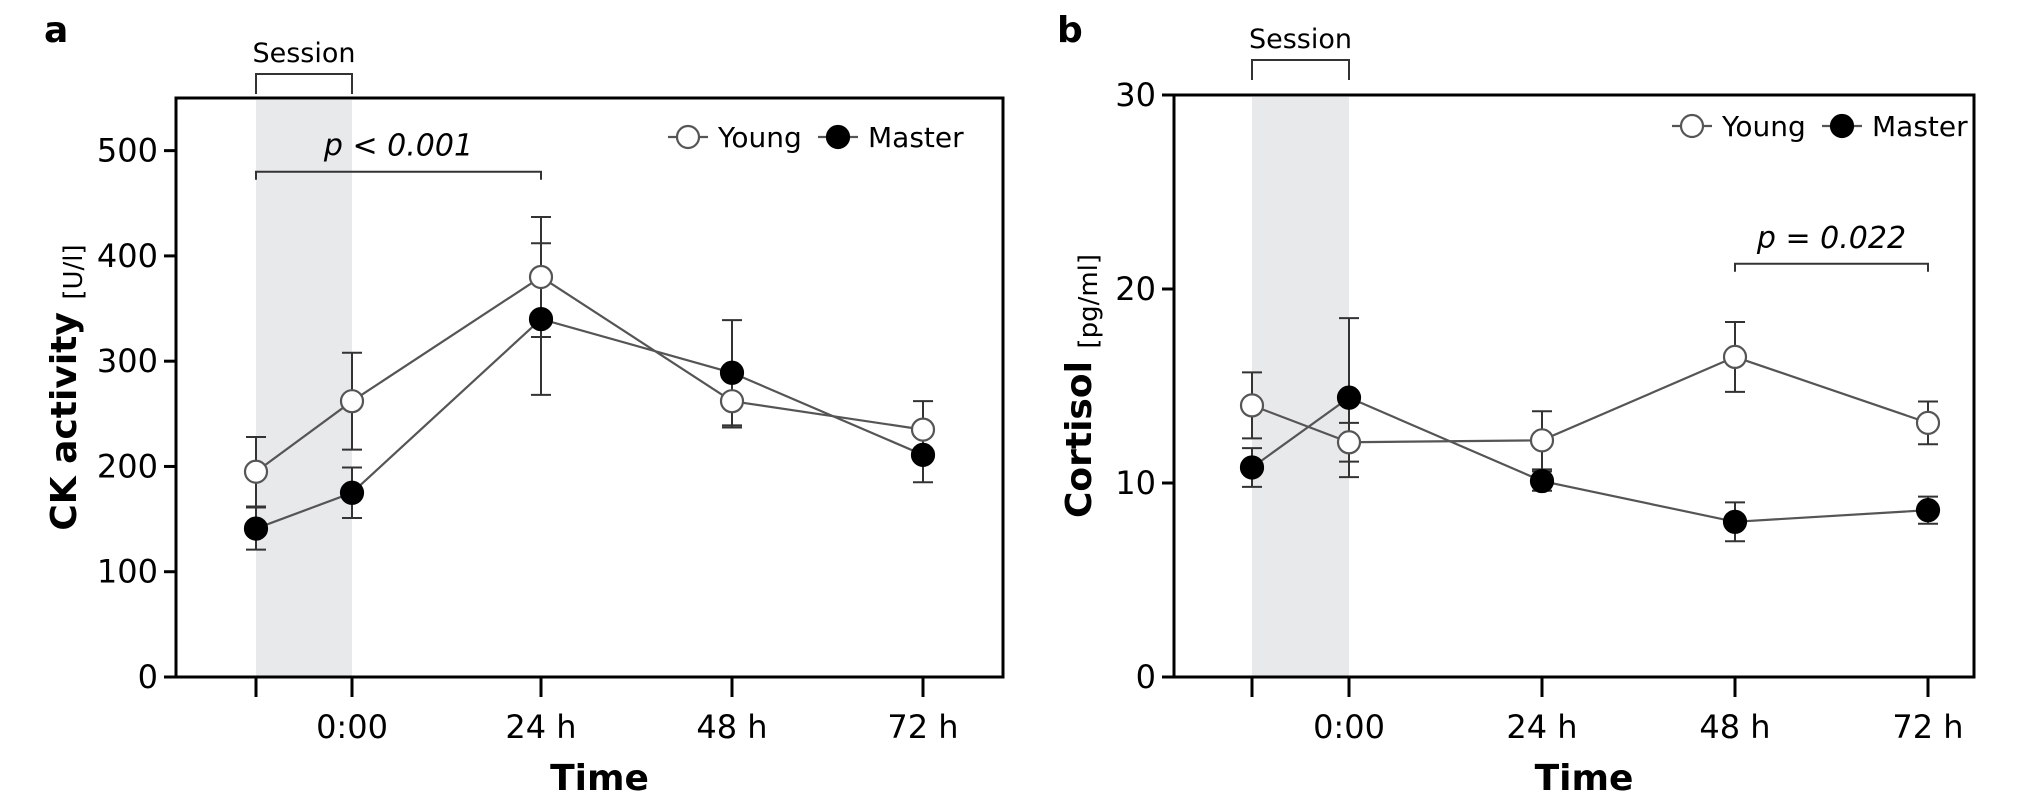 The width and height of the screenshot is (2038, 808). Describe the element at coordinates (1135, 483) in the screenshot. I see `y-tick-label: 10` at that location.